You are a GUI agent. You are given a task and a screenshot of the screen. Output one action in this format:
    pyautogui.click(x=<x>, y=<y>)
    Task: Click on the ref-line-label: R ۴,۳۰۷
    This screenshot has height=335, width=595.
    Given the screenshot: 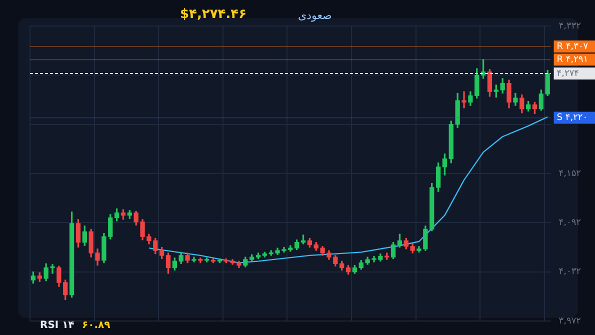 What is the action you would take?
    pyautogui.click(x=572, y=47)
    